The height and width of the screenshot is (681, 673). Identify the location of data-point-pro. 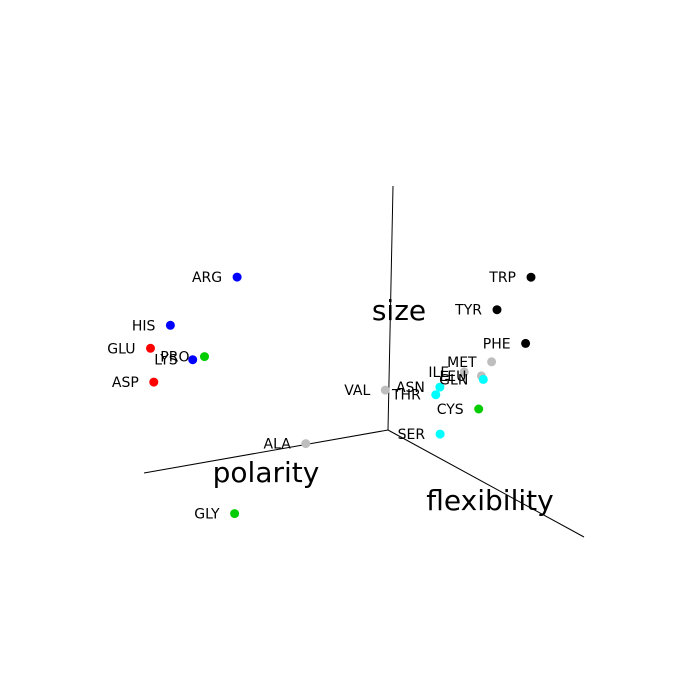
(204, 357).